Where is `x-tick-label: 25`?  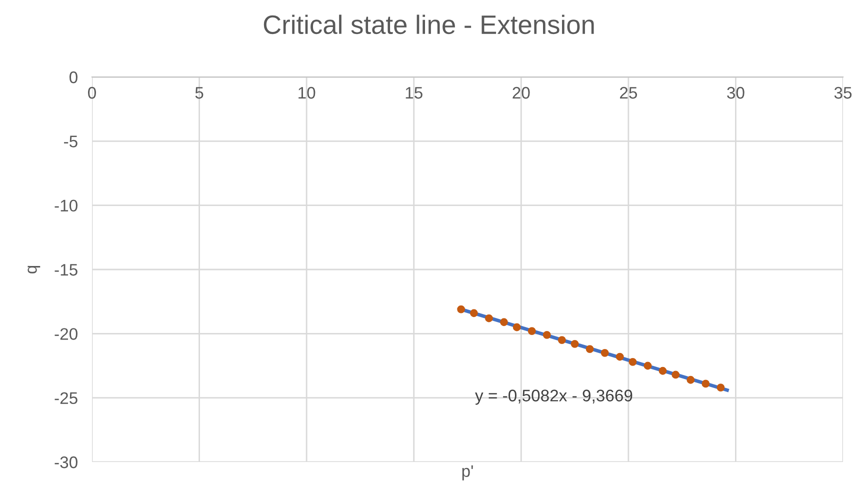
x-tick-label: 25 is located at coordinates (628, 92).